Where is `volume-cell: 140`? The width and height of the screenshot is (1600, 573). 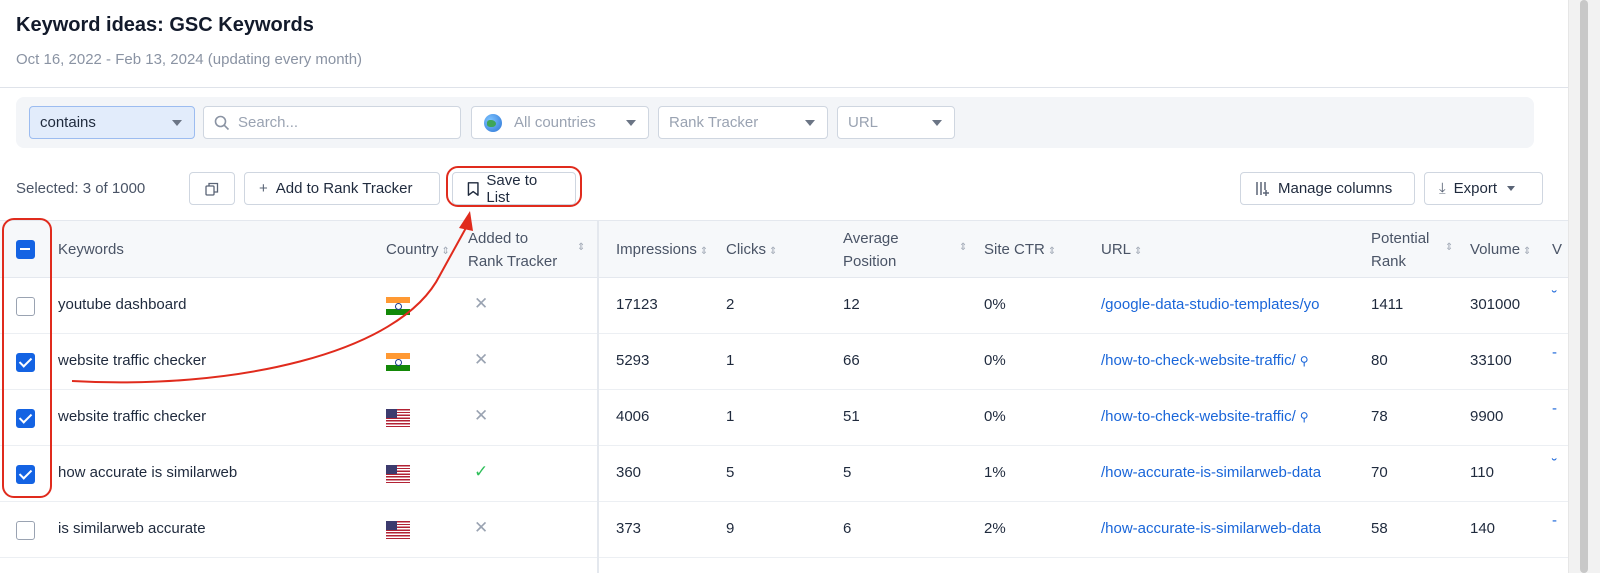
volume-cell: 140 is located at coordinates (1483, 528).